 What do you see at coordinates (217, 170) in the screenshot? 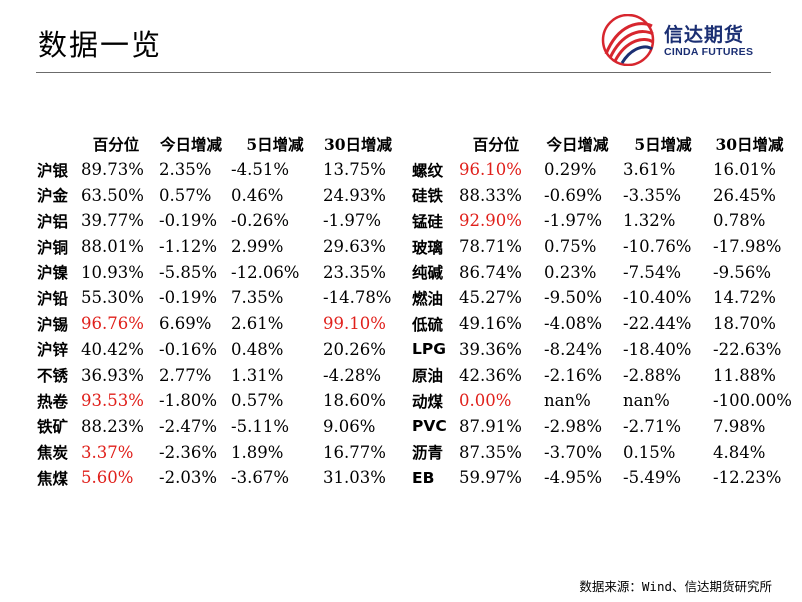
I see `table-row: 沪银 89.73% 2.35% -4.51% 13.75%` at bounding box center [217, 170].